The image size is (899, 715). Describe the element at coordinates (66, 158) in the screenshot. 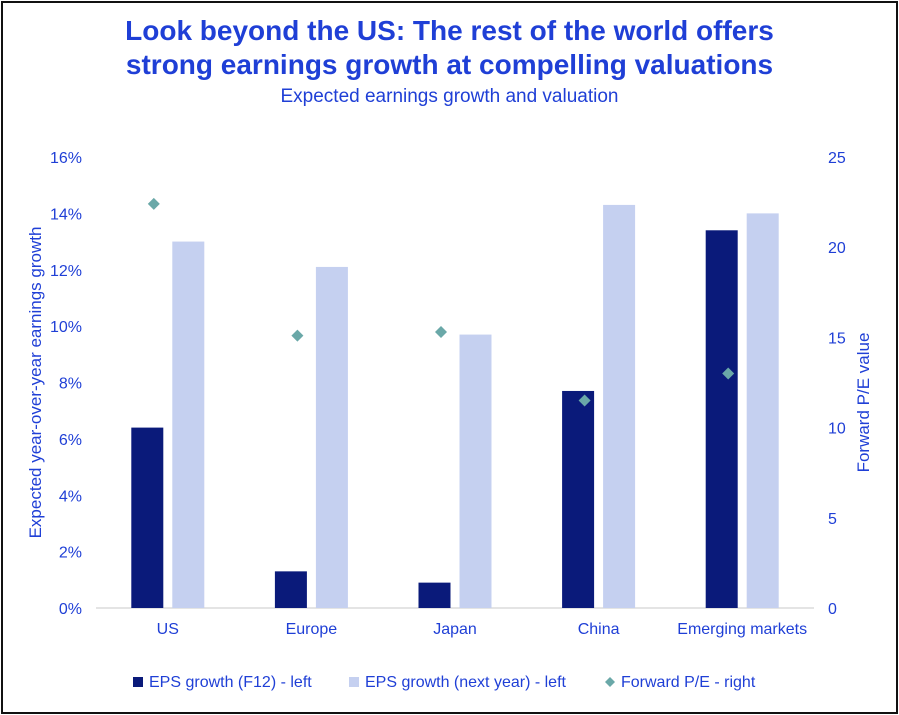

I see `y-left-tick-label: 16%` at that location.